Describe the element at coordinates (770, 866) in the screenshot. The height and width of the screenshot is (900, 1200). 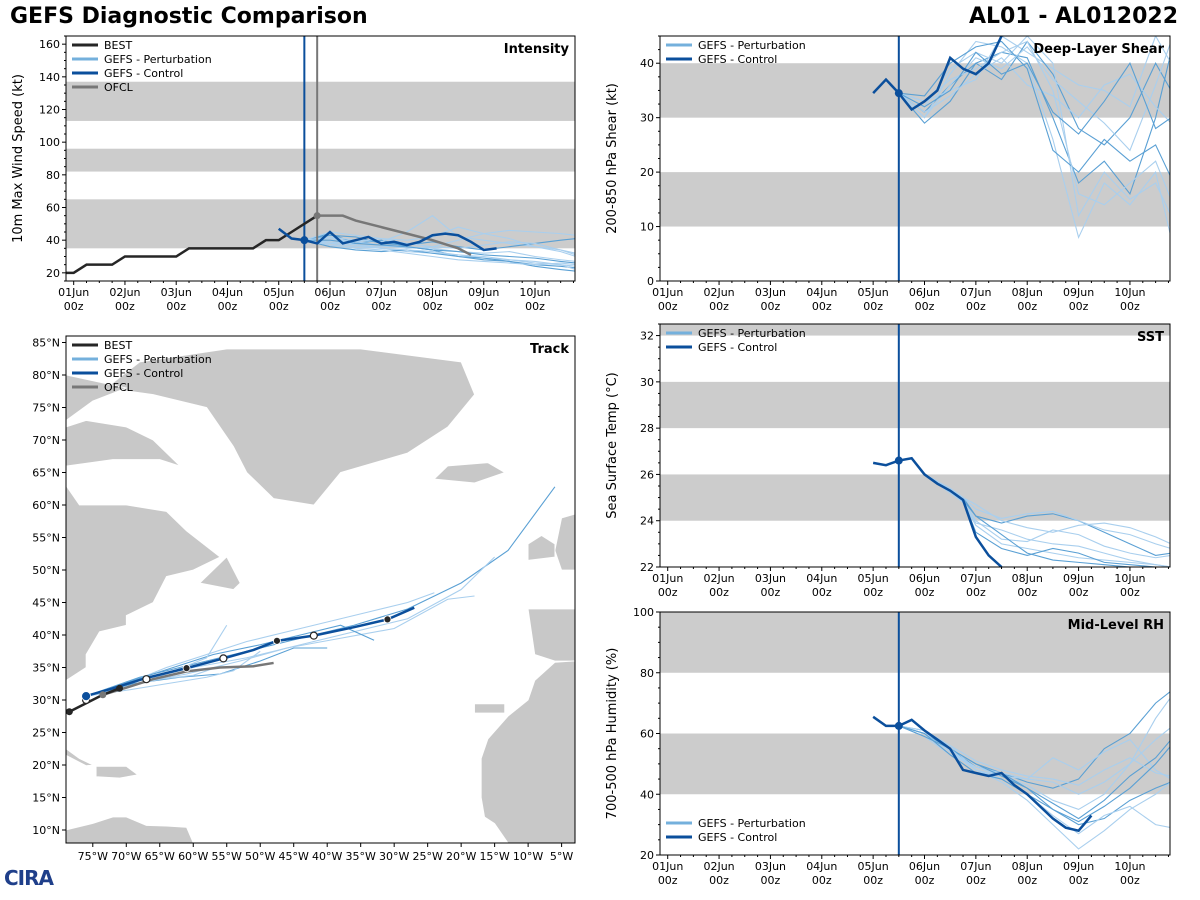
I see `rh-xtick-label-2: 03Jun` at that location.